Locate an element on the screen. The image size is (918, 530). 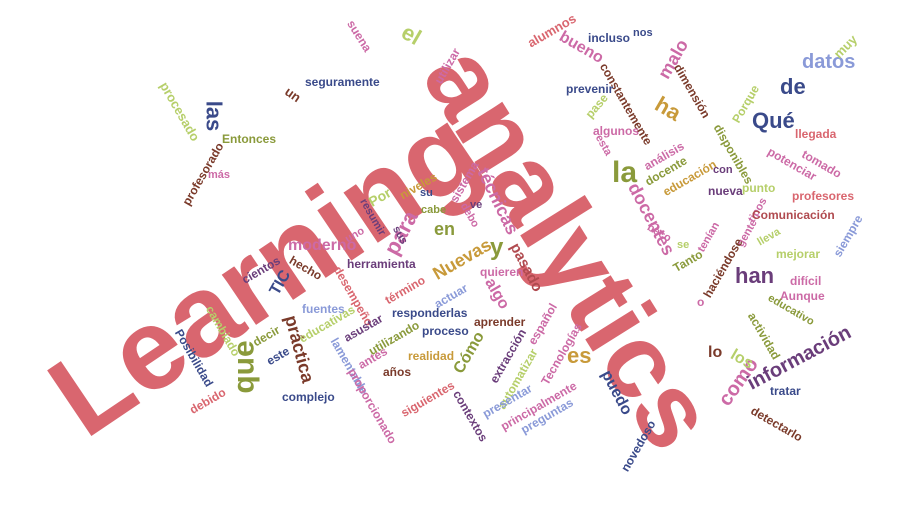
word-procesado: procesado is located at coordinates (179, 111).